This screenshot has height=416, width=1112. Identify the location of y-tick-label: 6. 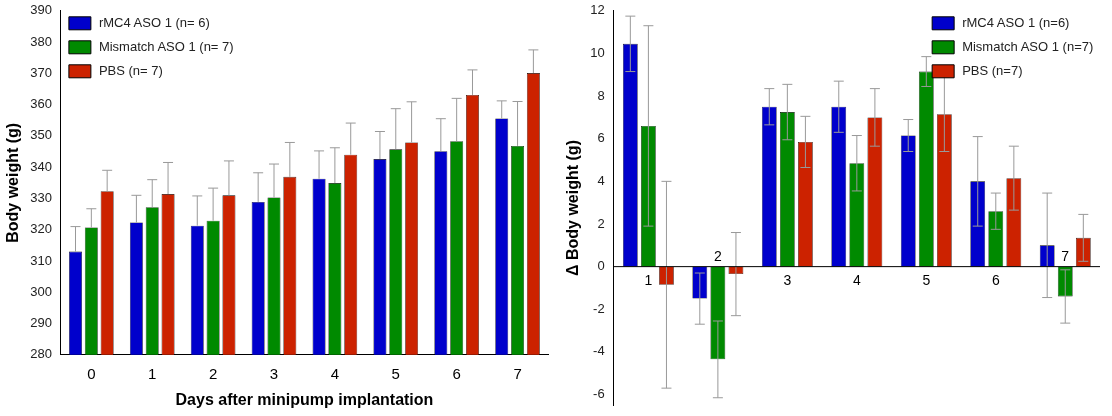
(601, 138).